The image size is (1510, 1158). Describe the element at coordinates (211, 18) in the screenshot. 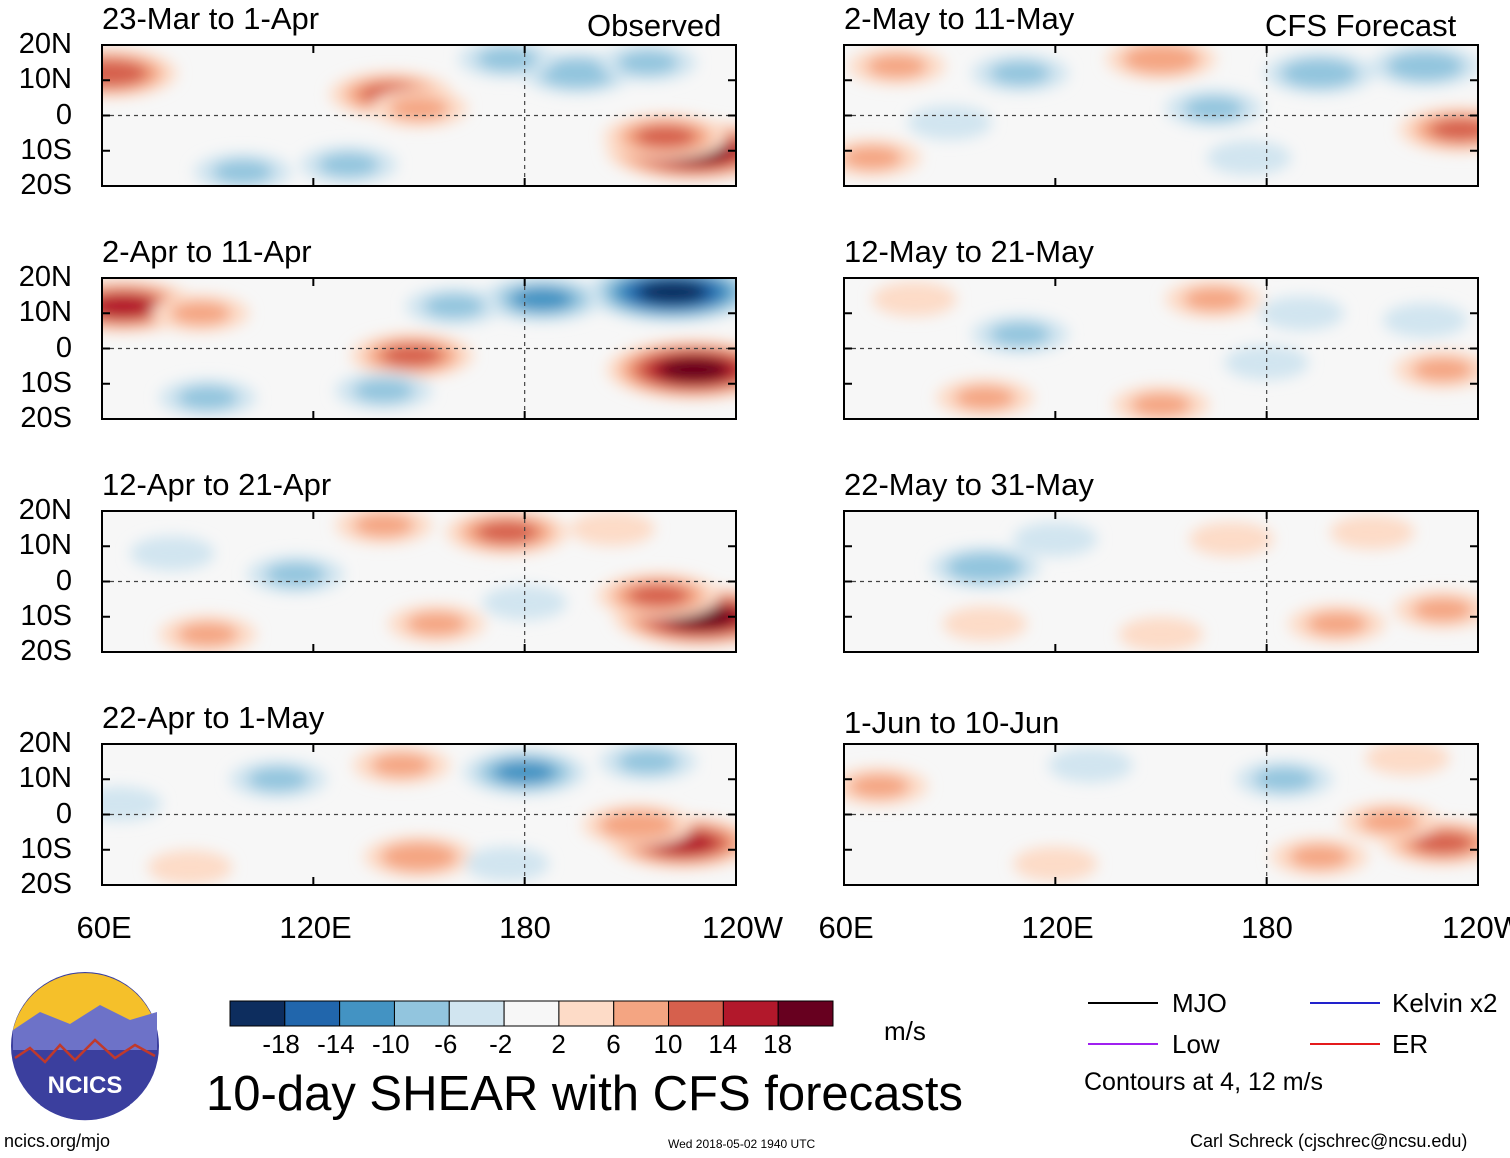

I see `panel-title: 23-Mar to 1-Apr` at that location.